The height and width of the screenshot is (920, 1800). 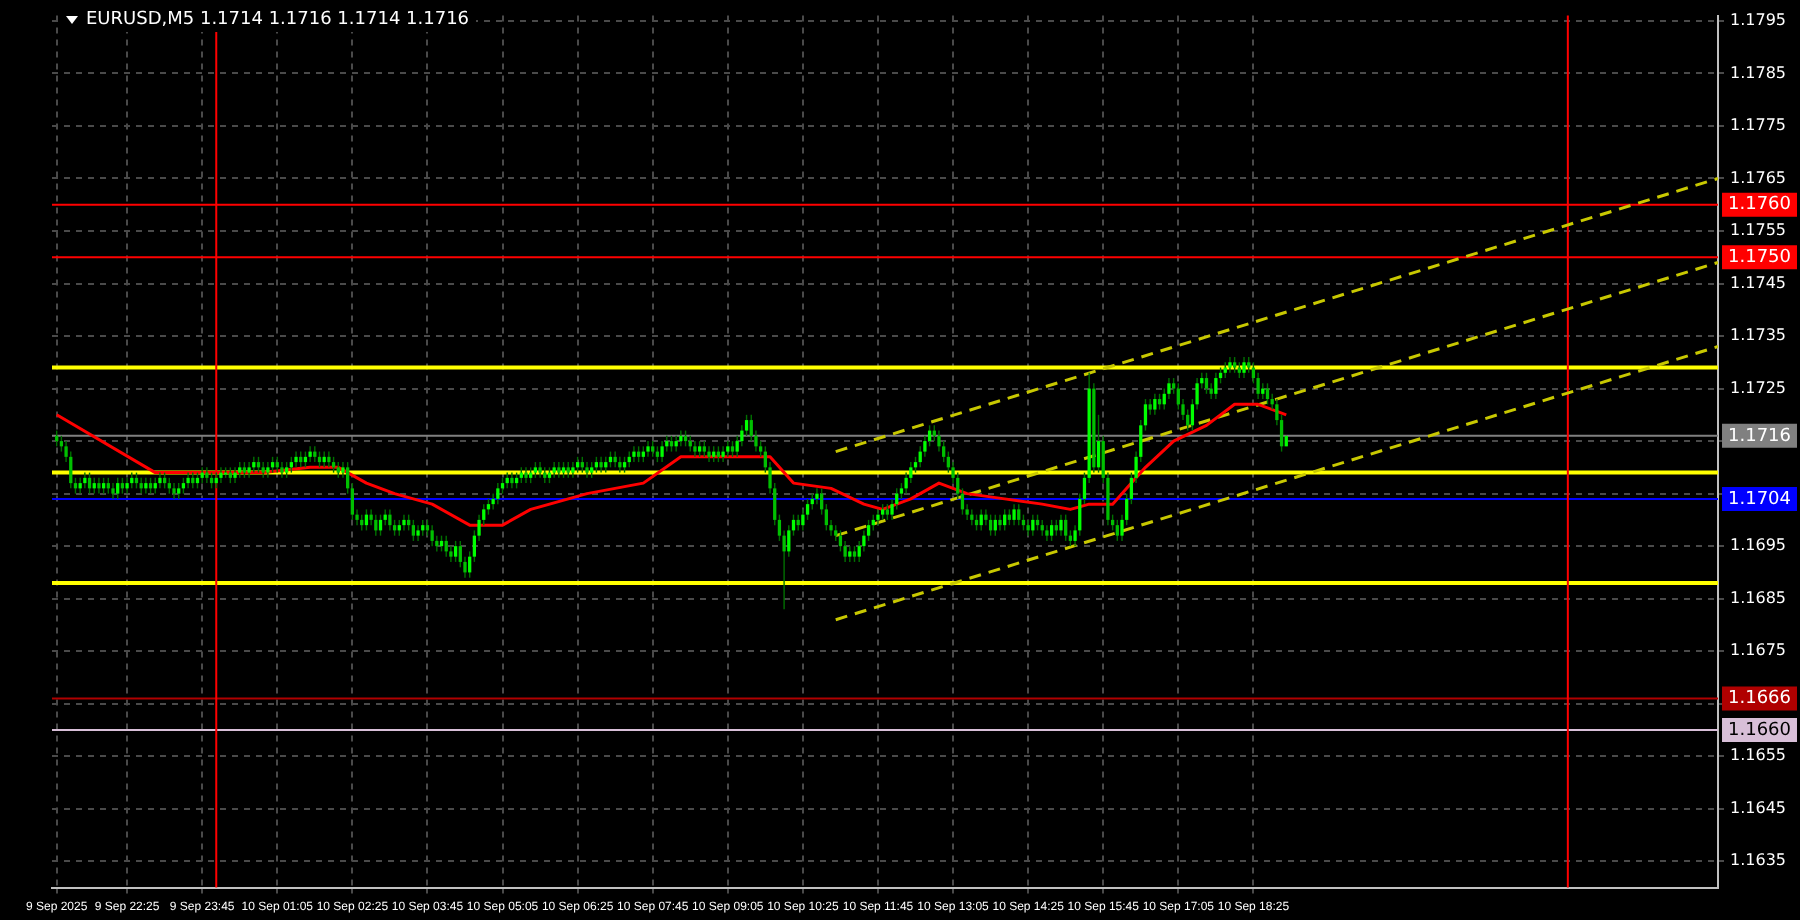 I want to click on ref-line-label: 1.1760, so click(x=1760, y=205).